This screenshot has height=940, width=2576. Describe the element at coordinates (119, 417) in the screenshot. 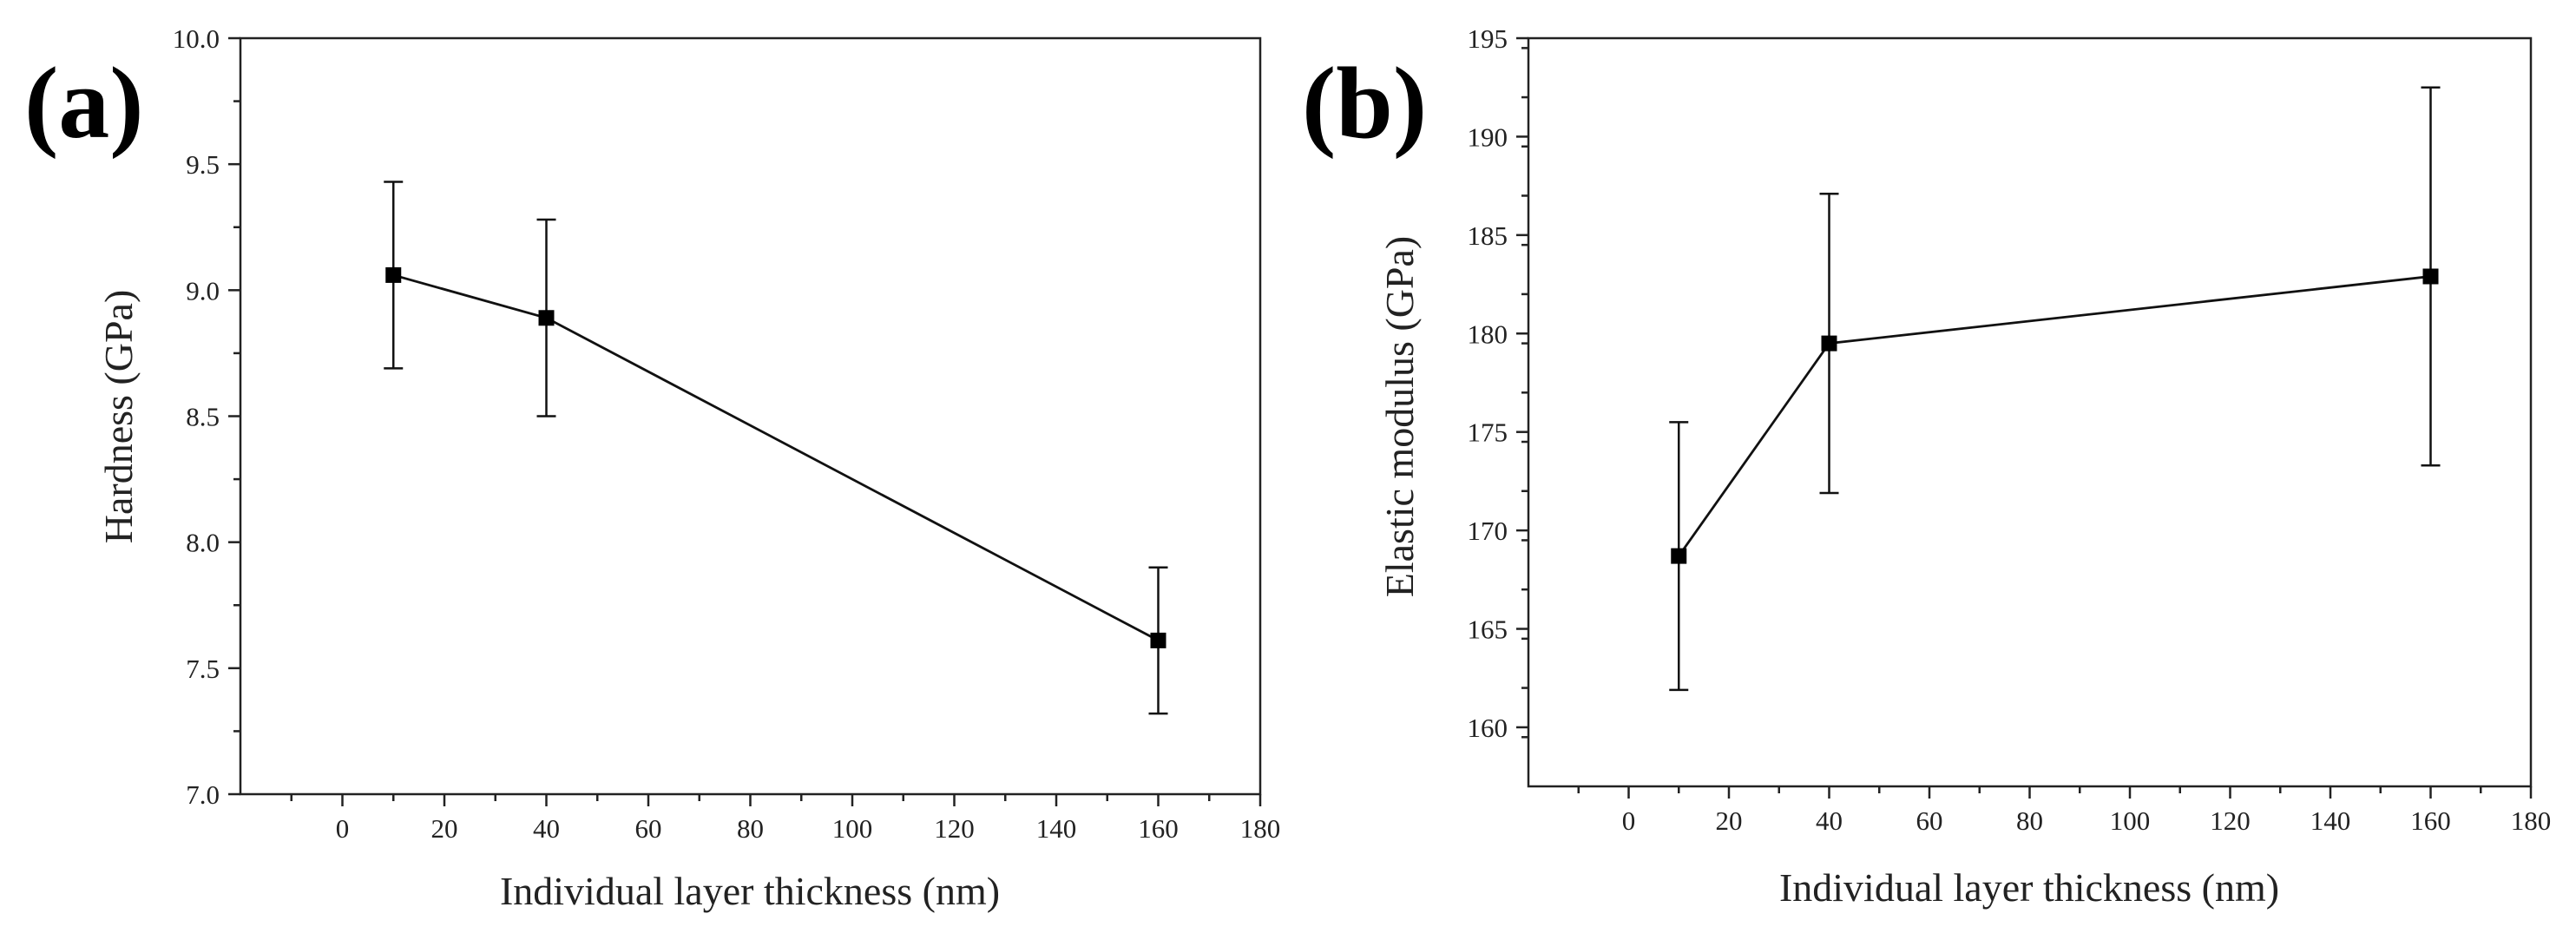

I see `y-axis-title-a: Hardness (GPa)` at that location.